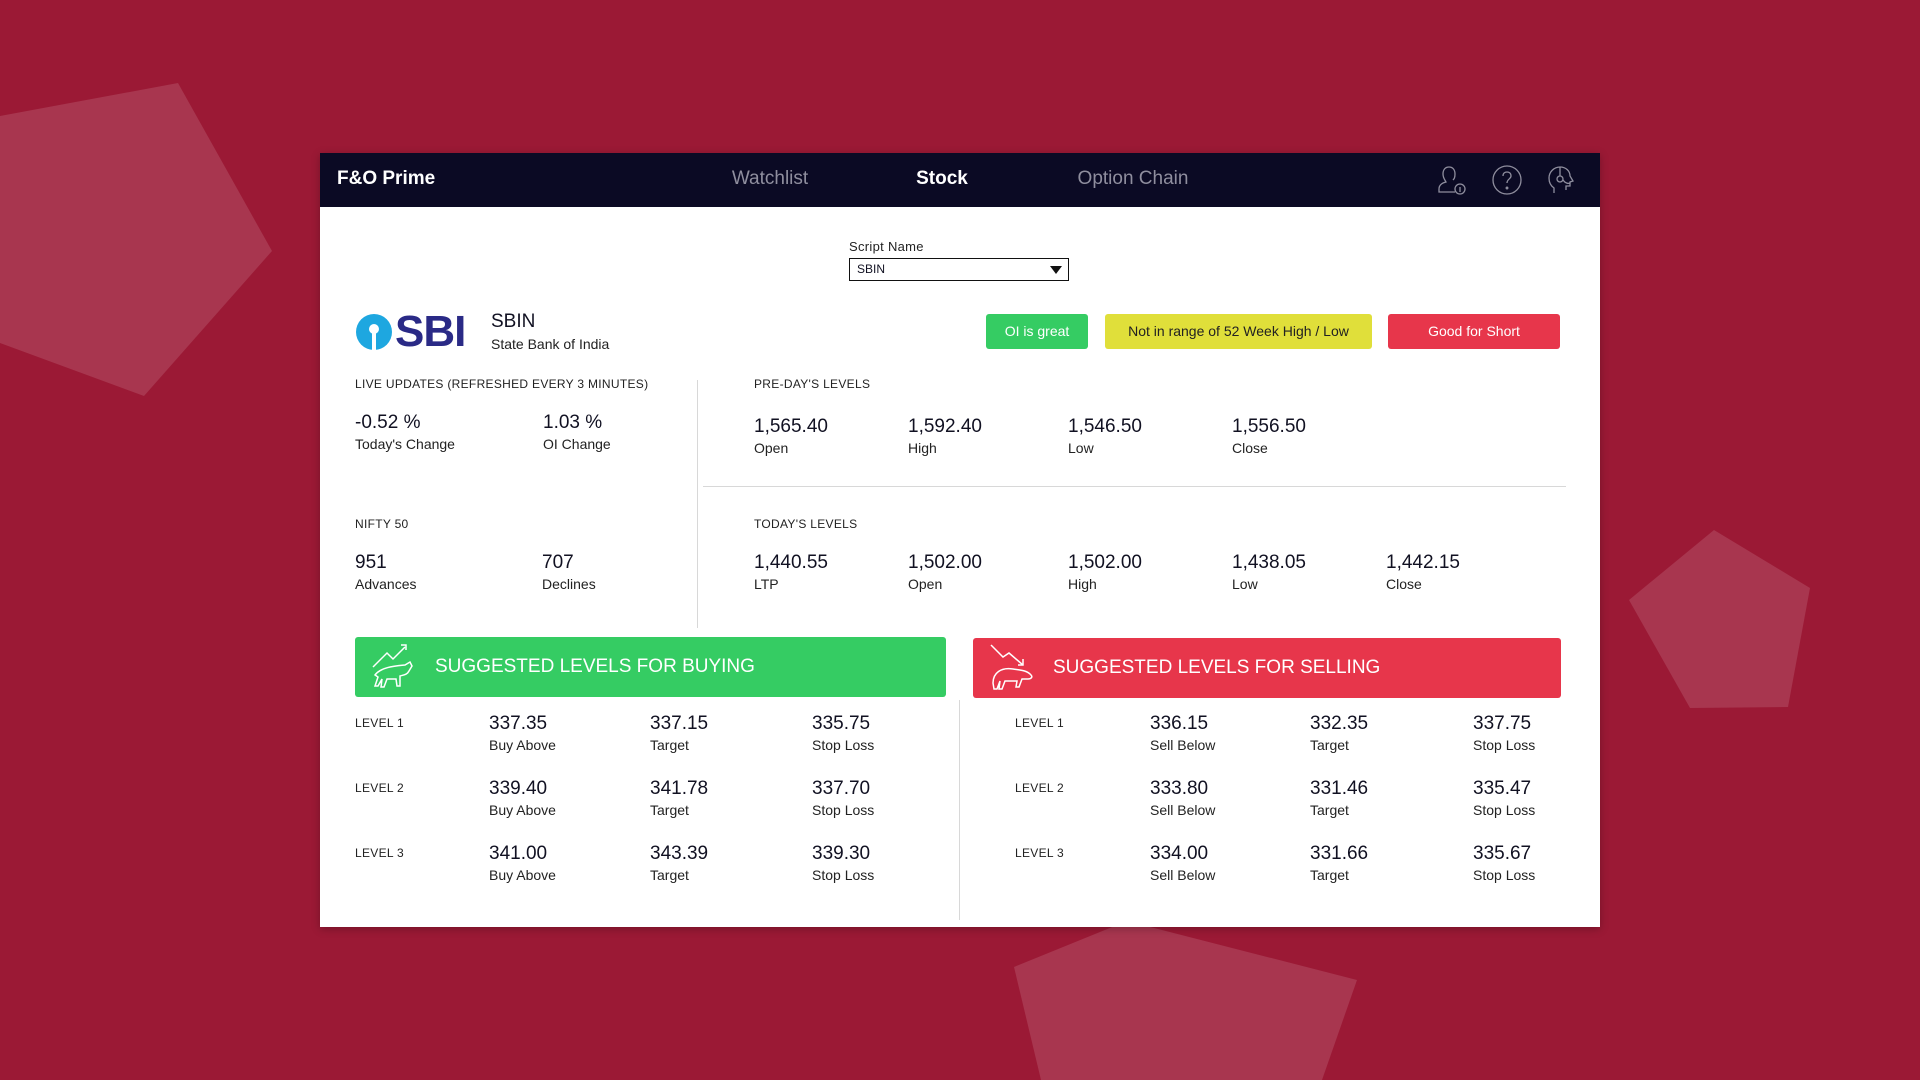 This screenshot has width=1920, height=1080. Describe the element at coordinates (374, 332) in the screenshot. I see `sbi-keyhole-icon` at that location.